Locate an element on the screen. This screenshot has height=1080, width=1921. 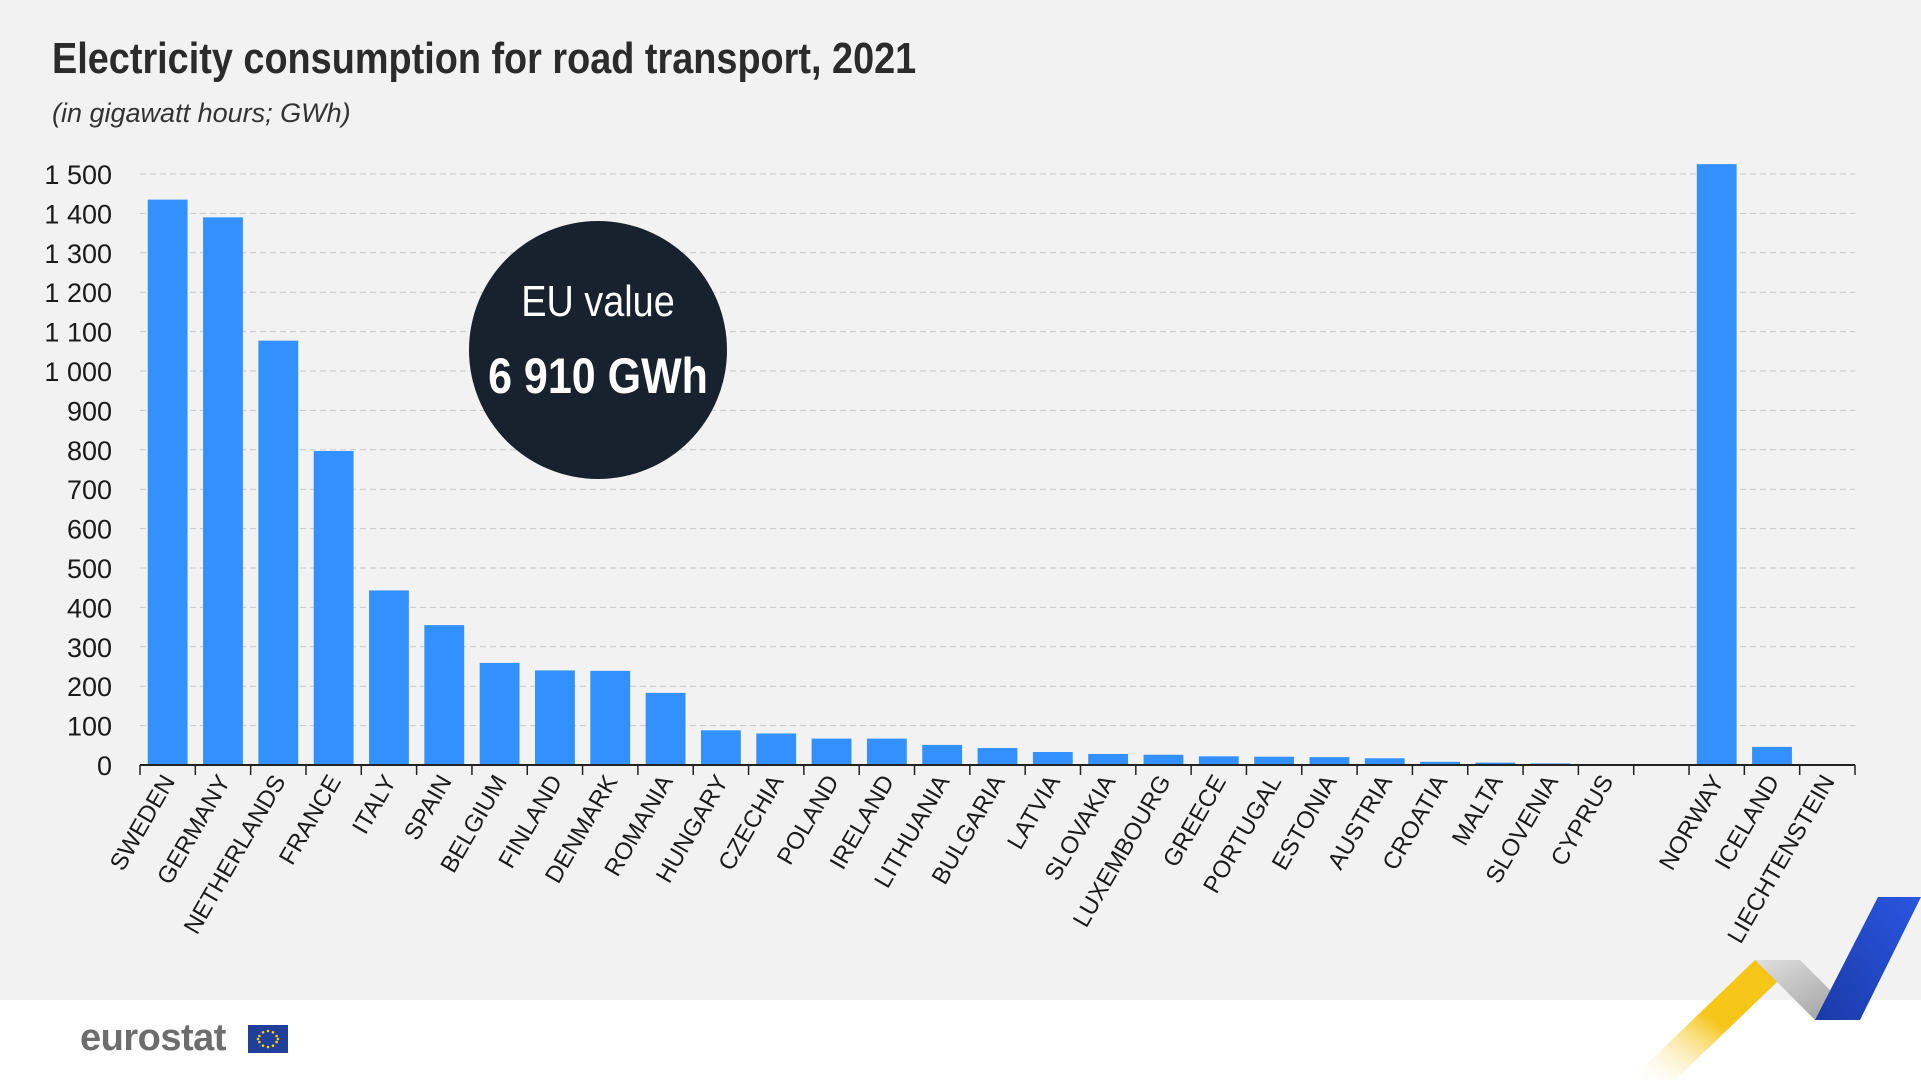
y-tick-label: 200 is located at coordinates (89, 687).